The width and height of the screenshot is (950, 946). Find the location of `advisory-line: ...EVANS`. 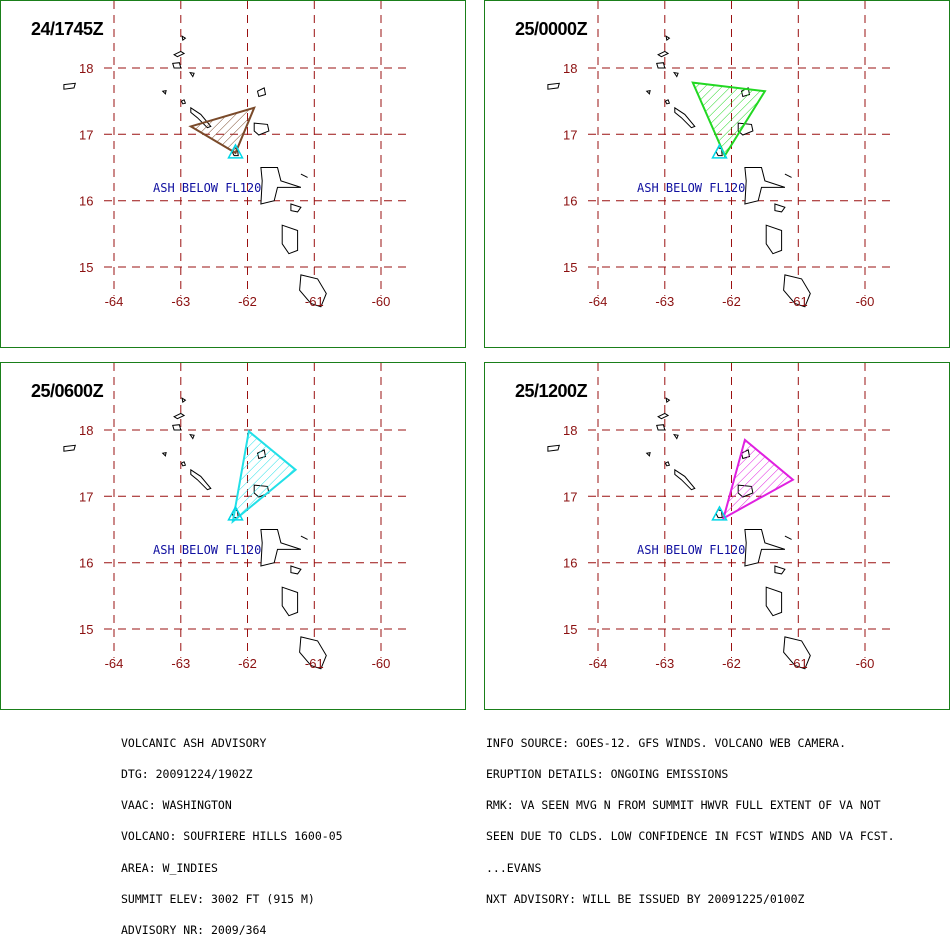

advisory-line: ...EVANS is located at coordinates (514, 867).